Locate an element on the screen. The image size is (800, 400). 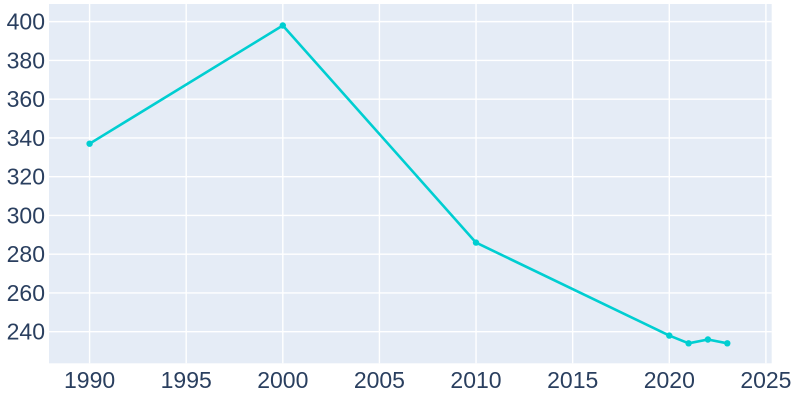
x-tick-label: 2015 is located at coordinates (572, 380).